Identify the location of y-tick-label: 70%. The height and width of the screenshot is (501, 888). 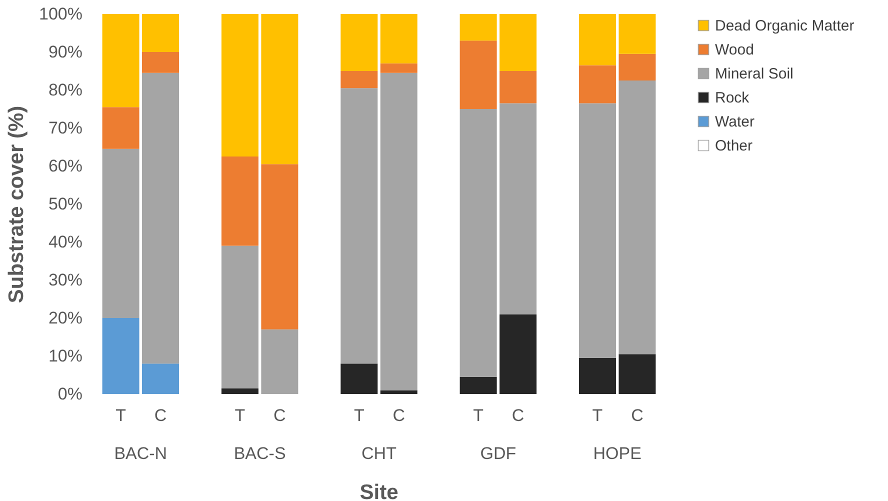
(65, 128).